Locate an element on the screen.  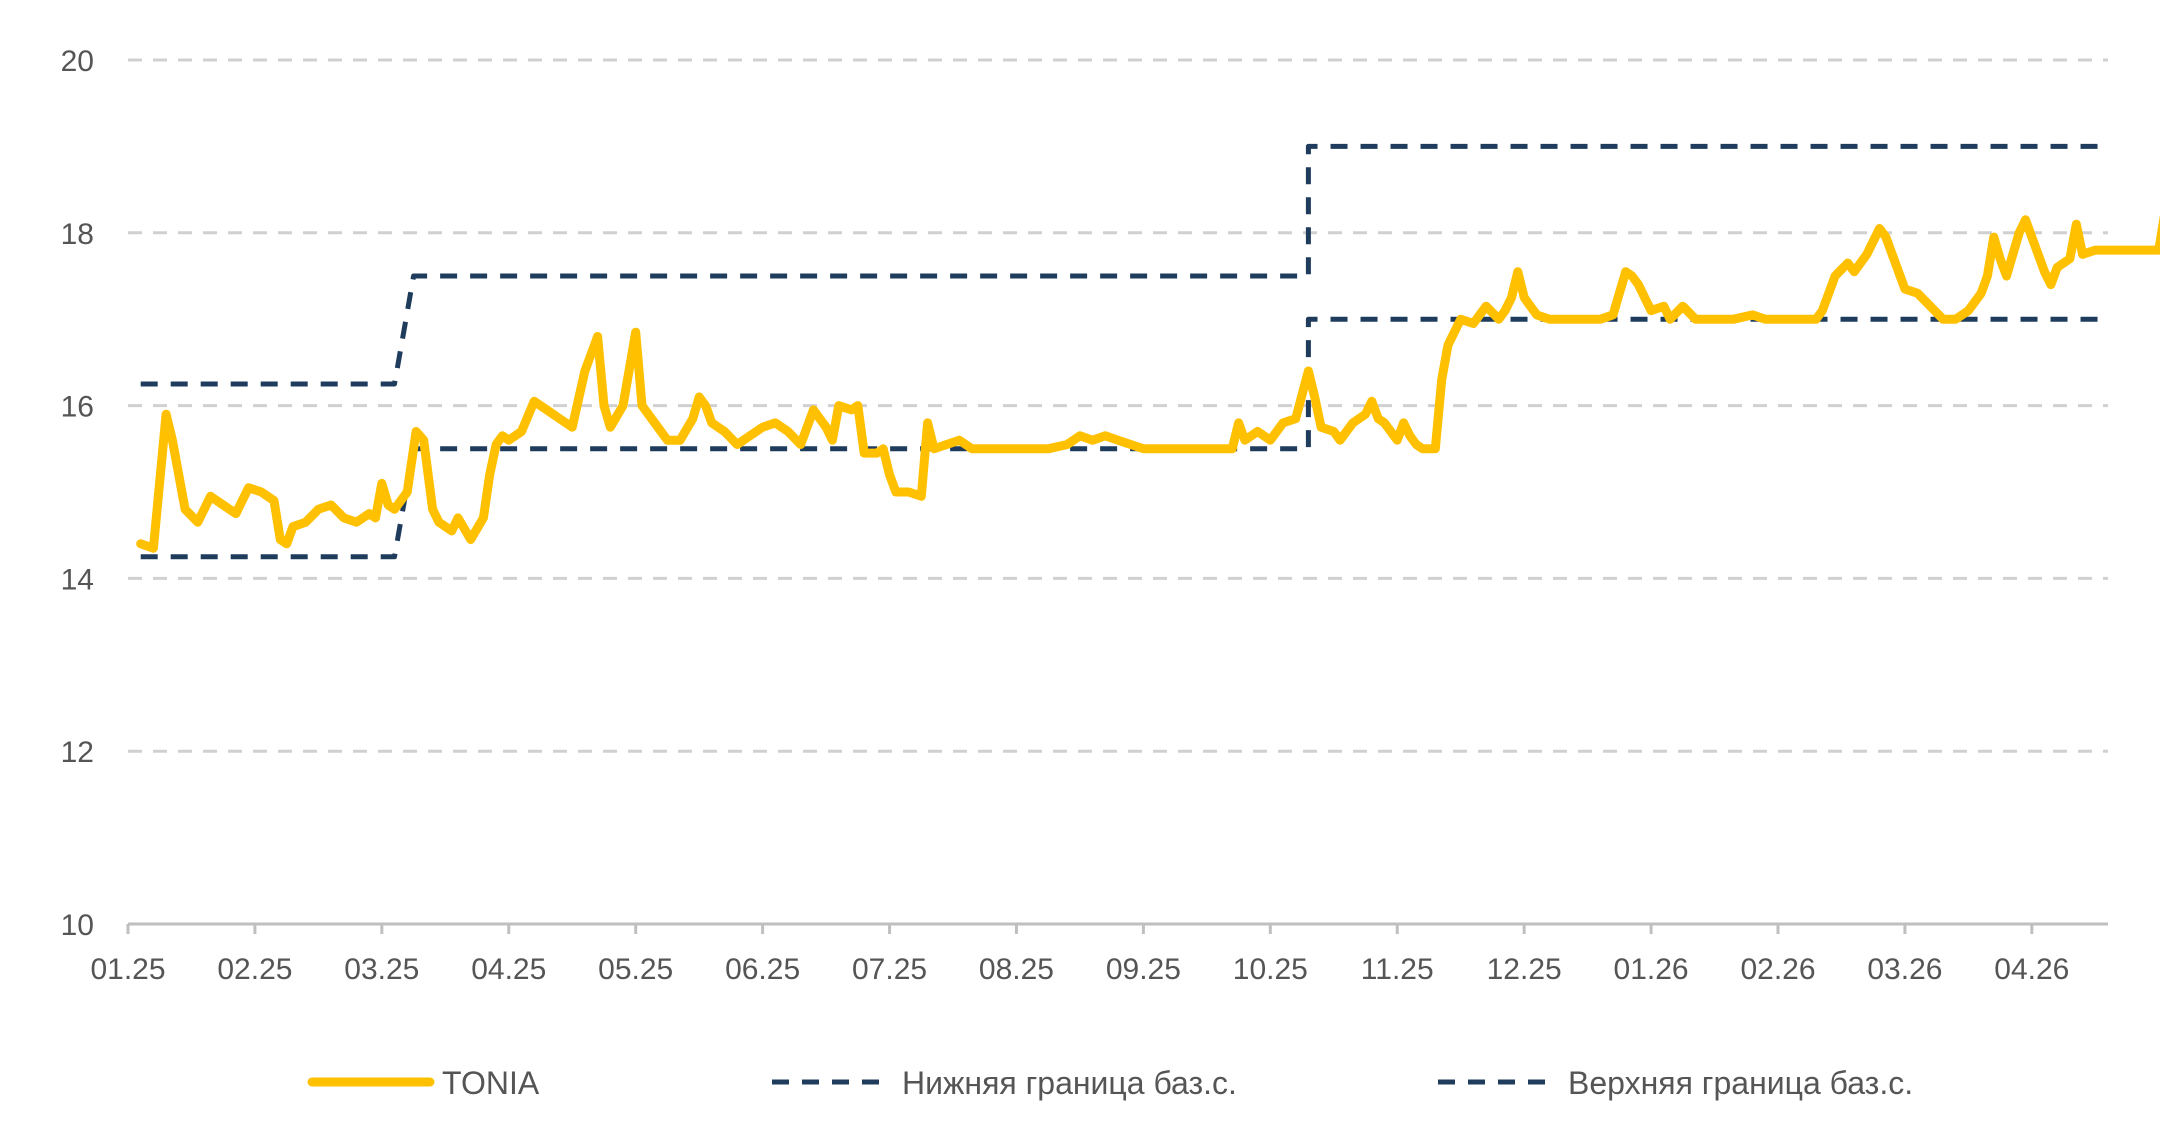
y-tick-label: 14 is located at coordinates (77, 579).